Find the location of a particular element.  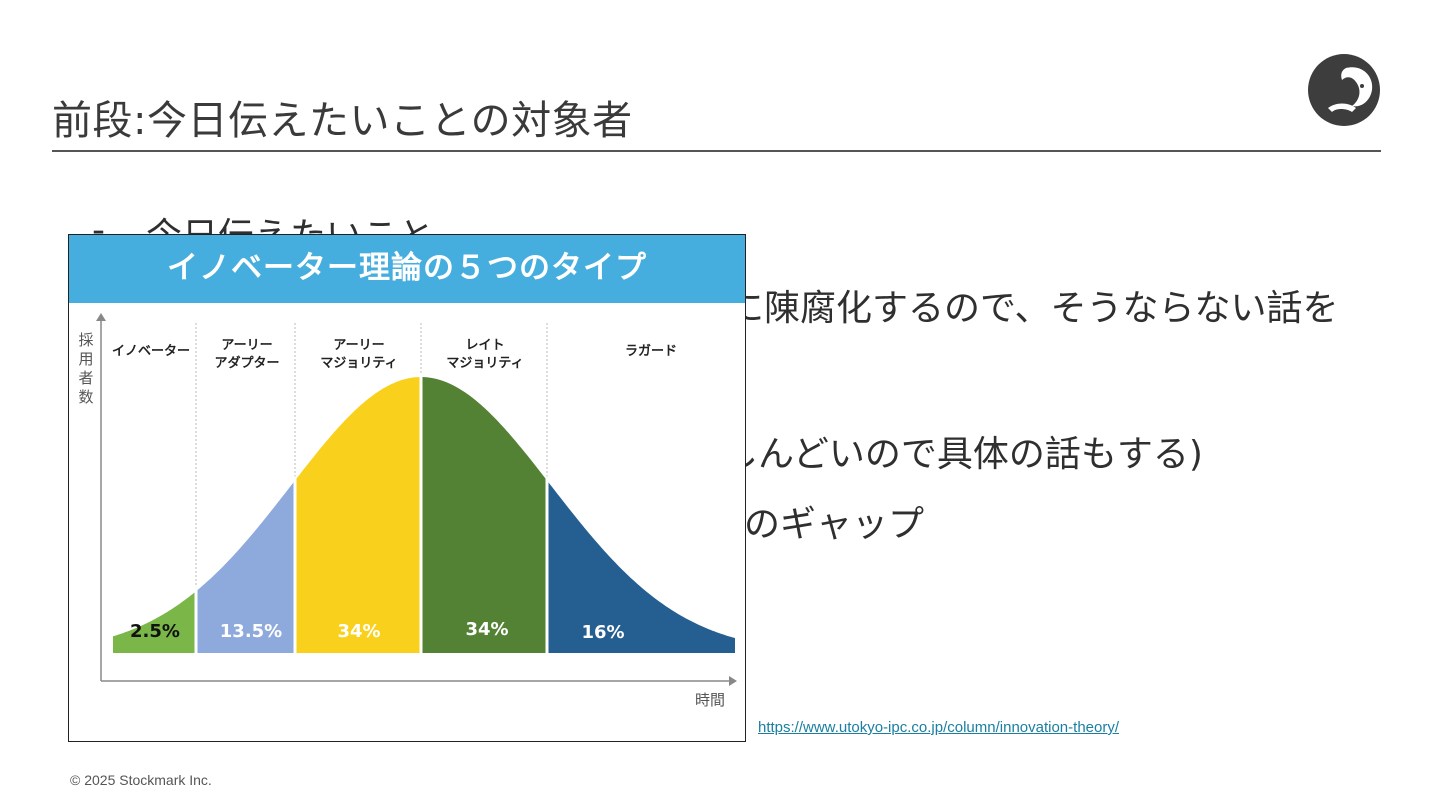

x-axis-label: 時間 is located at coordinates (710, 700).